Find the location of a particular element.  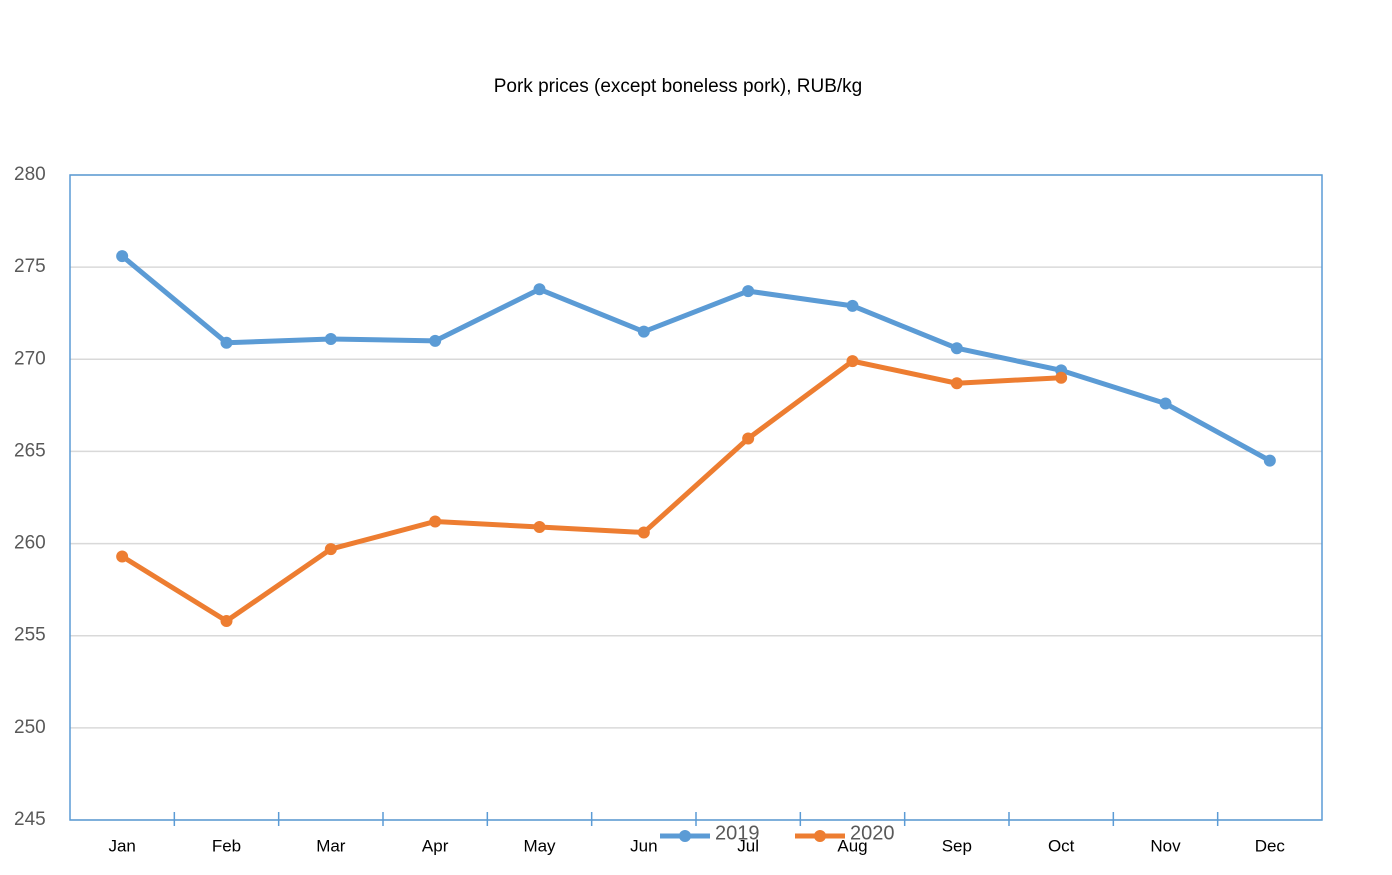

x-tick-label: May is located at coordinates (539, 845).